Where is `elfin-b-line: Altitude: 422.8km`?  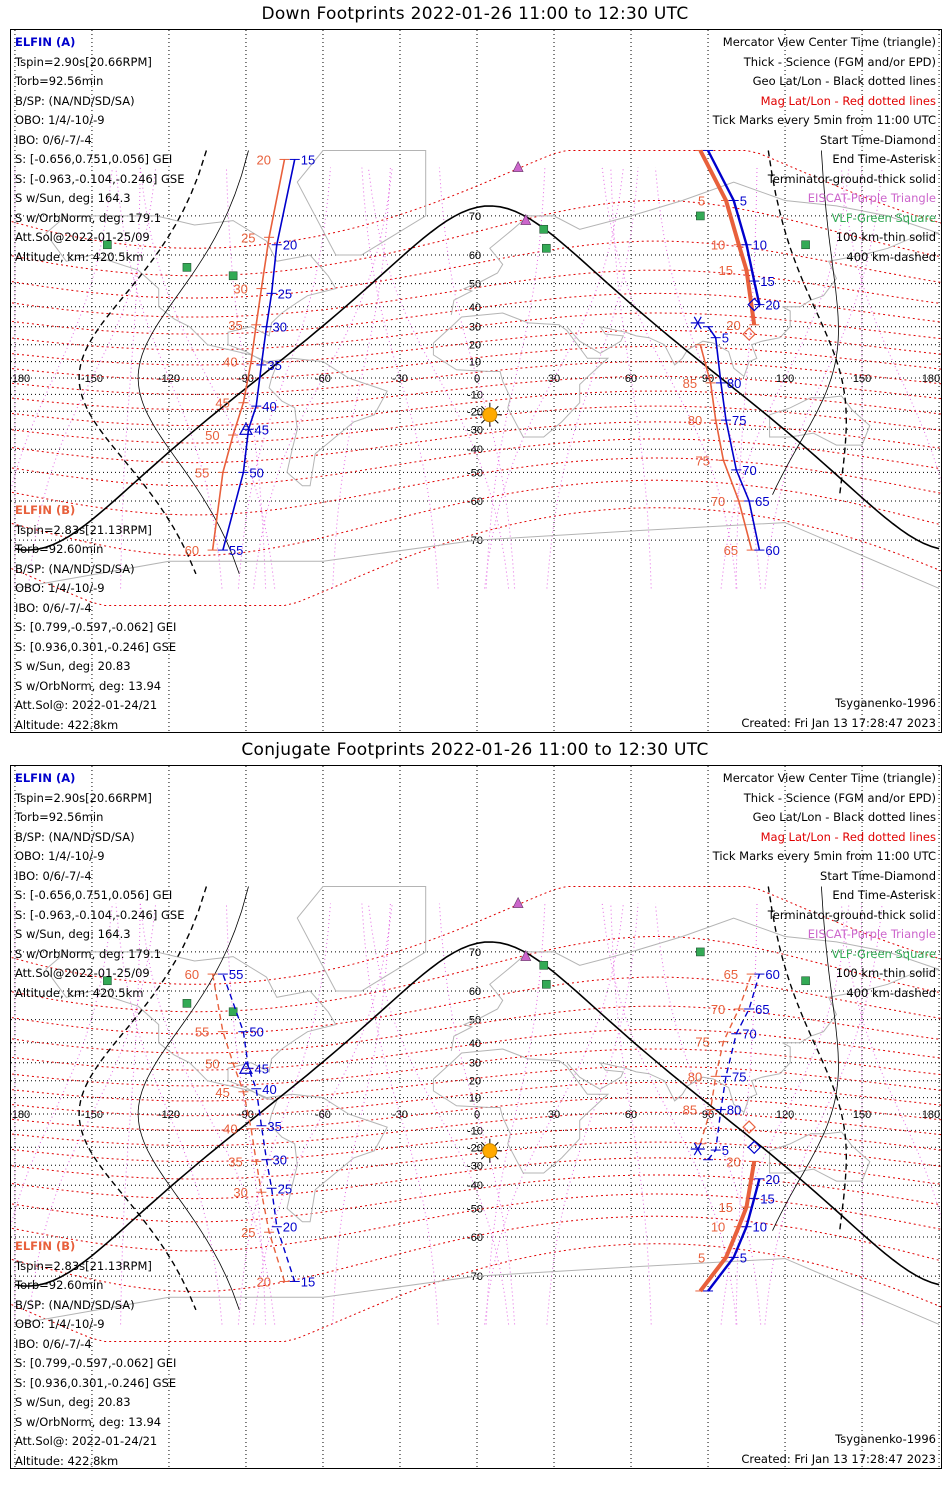 elfin-b-line: Altitude: 422.8km is located at coordinates (67, 724).